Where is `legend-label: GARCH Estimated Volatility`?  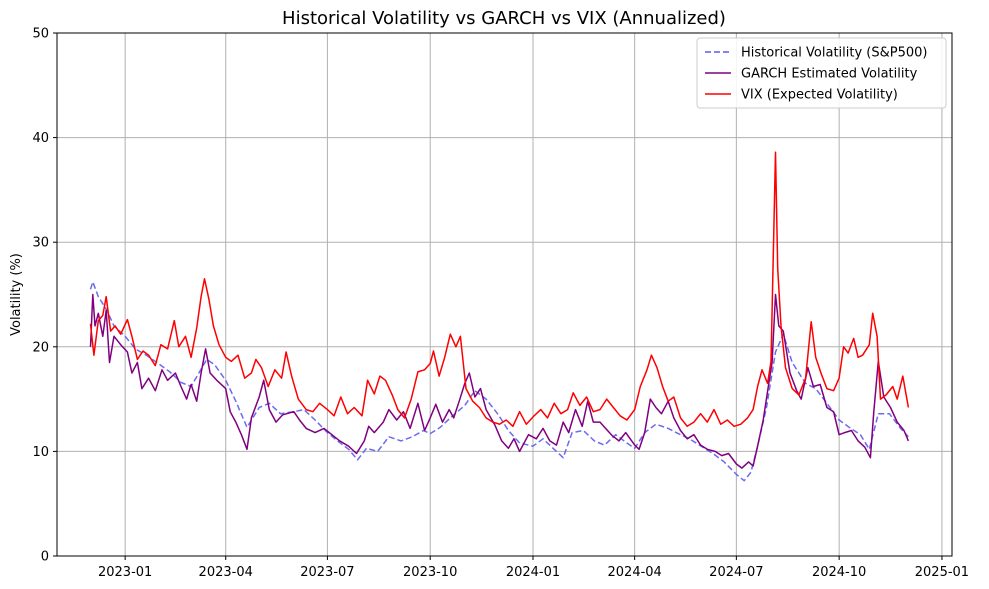
legend-label: GARCH Estimated Volatility is located at coordinates (829, 74).